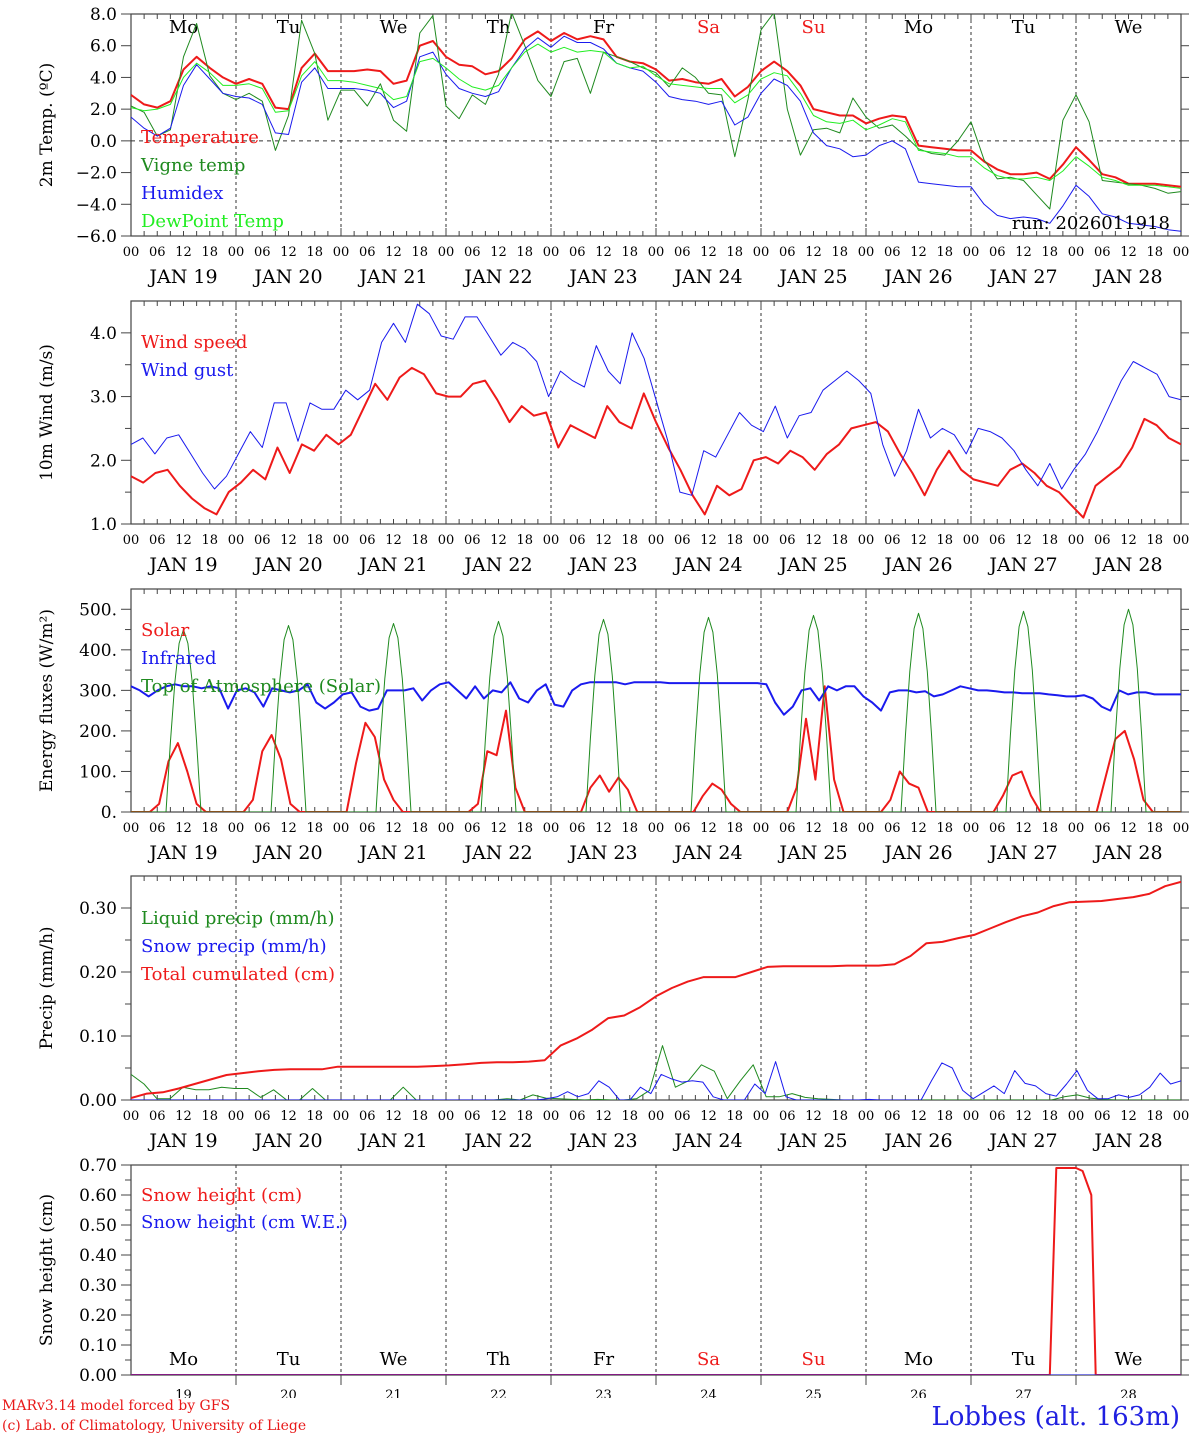  I want to click on y-tick-label: −6.0, so click(96, 237).